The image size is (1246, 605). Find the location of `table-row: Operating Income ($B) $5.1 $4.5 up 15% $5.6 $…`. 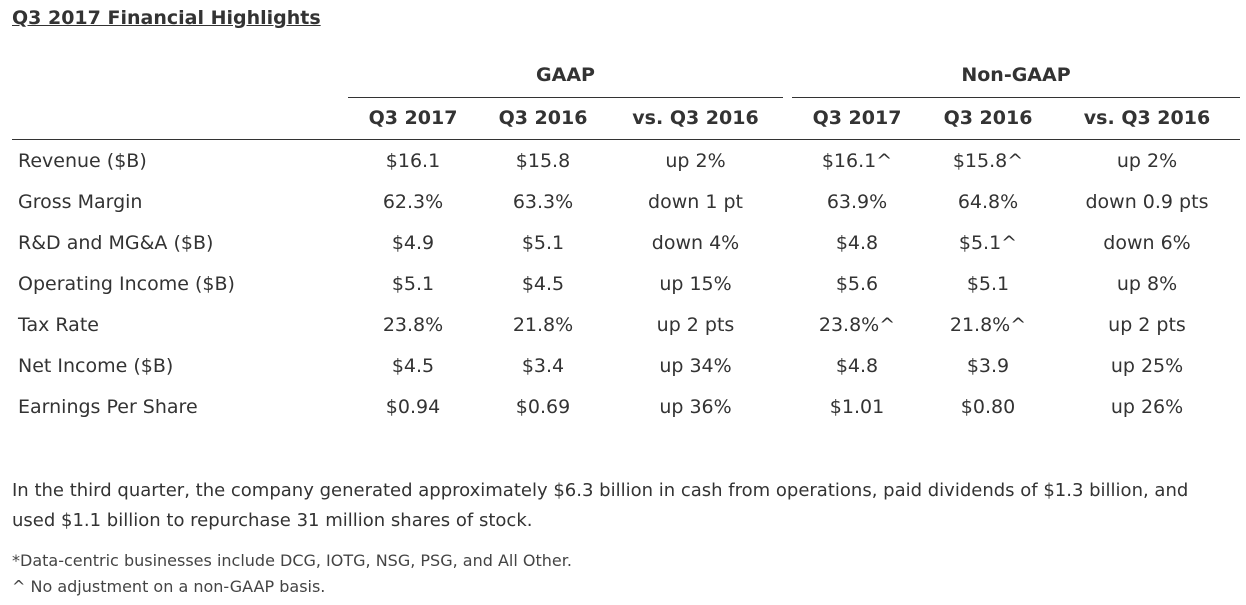

table-row: Operating Income ($B) $5.1 $4.5 up 15% $5.6 $… is located at coordinates (626, 283).